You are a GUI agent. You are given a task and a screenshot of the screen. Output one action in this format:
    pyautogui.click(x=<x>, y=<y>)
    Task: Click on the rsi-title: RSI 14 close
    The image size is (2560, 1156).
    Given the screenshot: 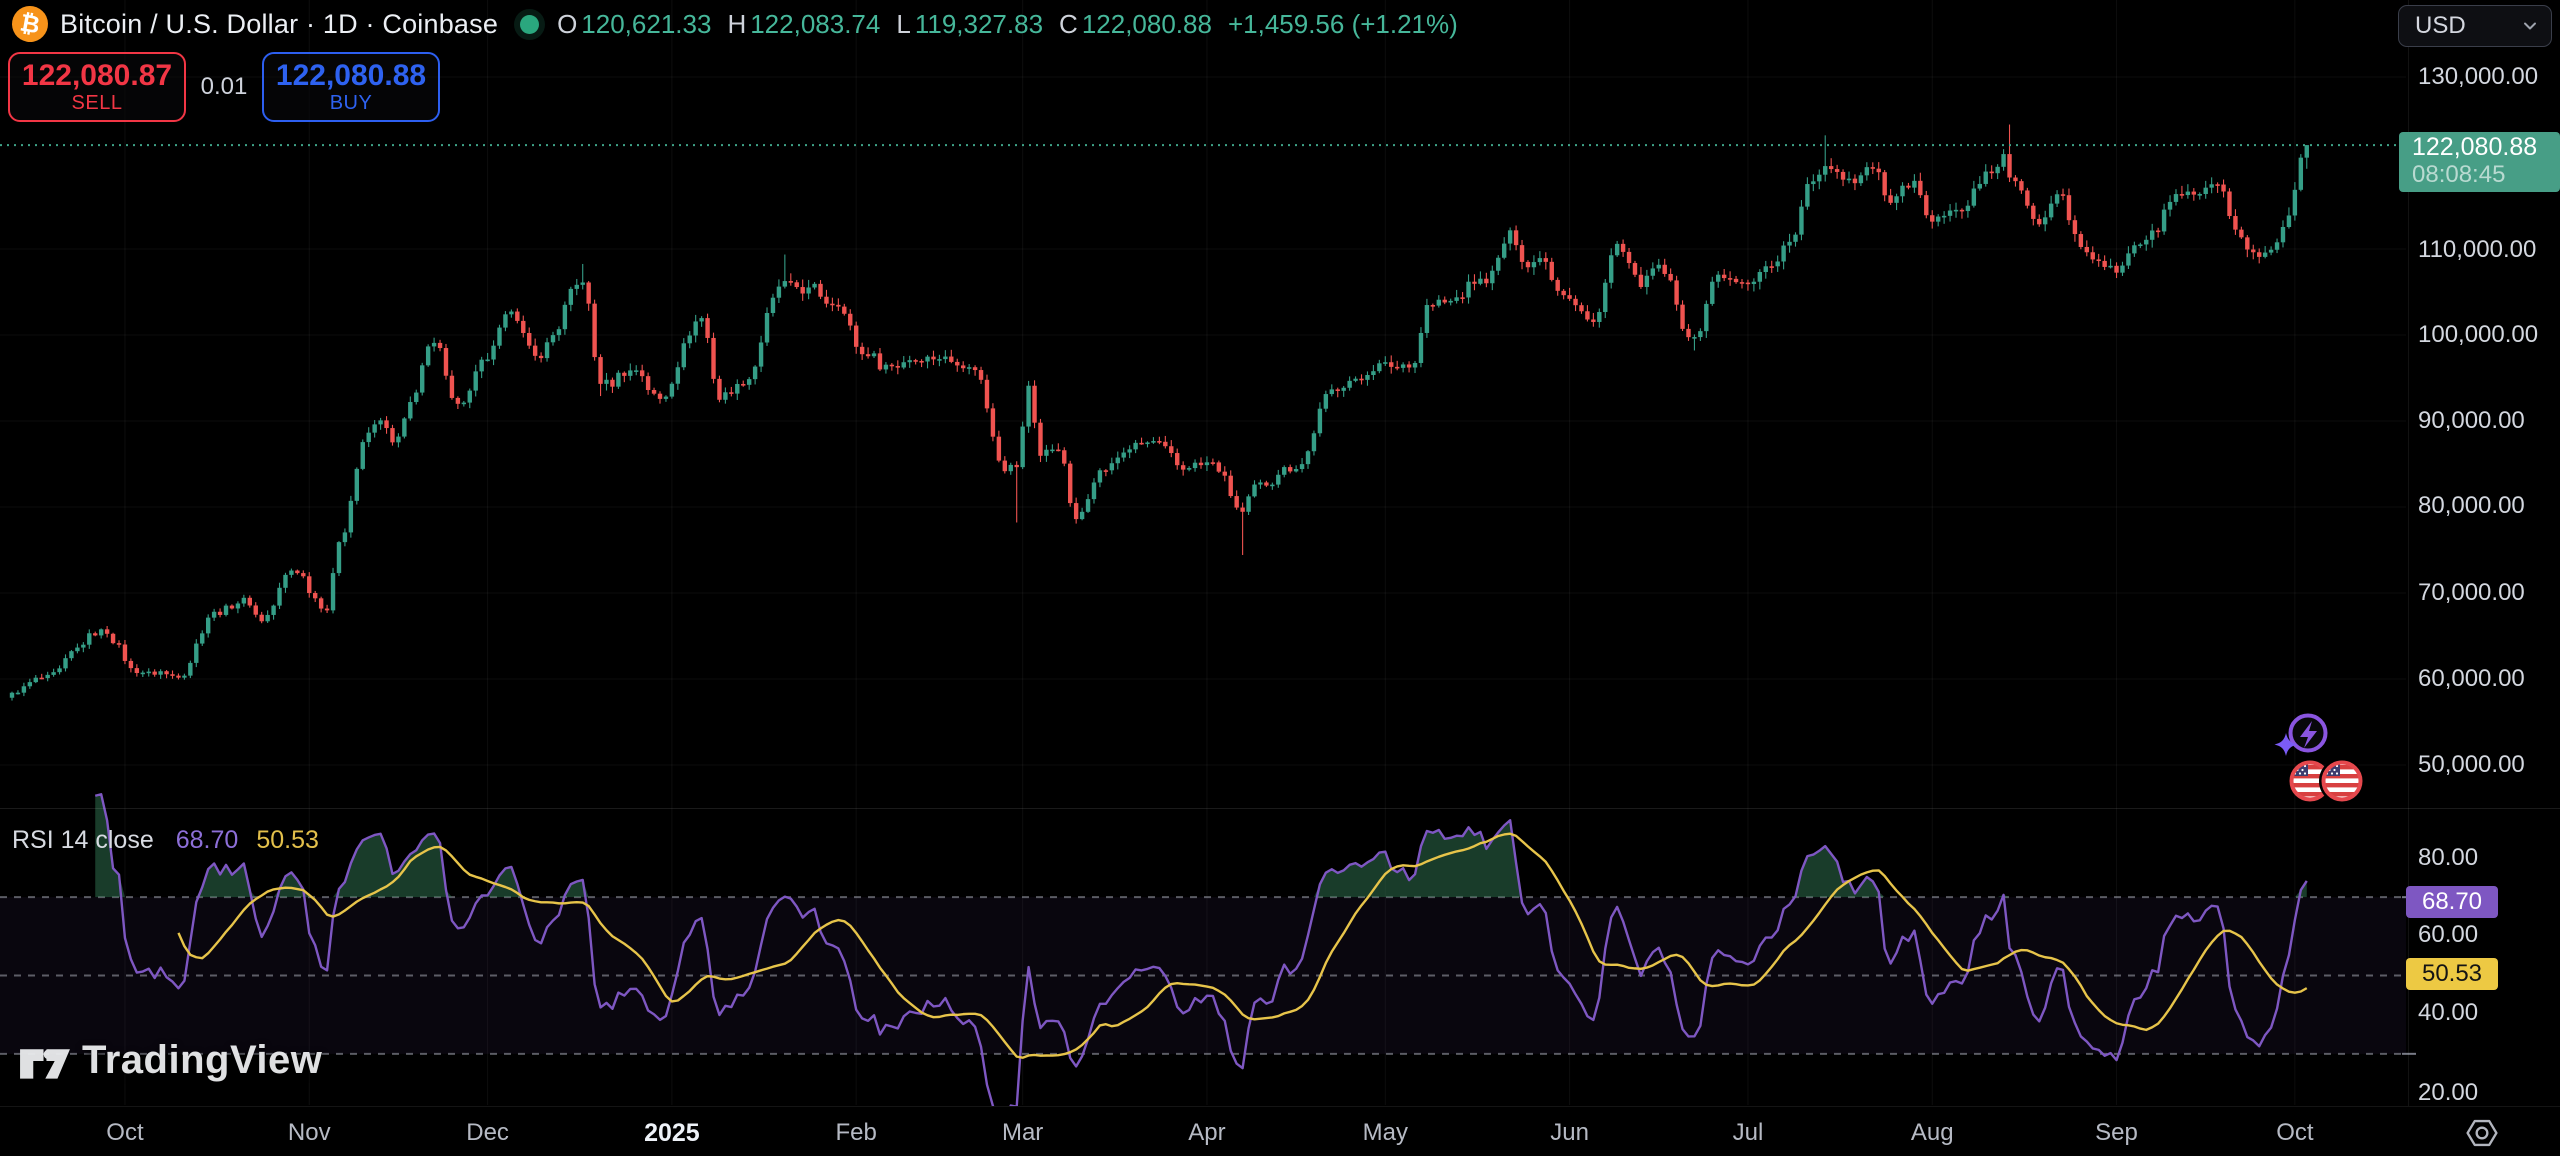 What is the action you would take?
    pyautogui.click(x=83, y=840)
    